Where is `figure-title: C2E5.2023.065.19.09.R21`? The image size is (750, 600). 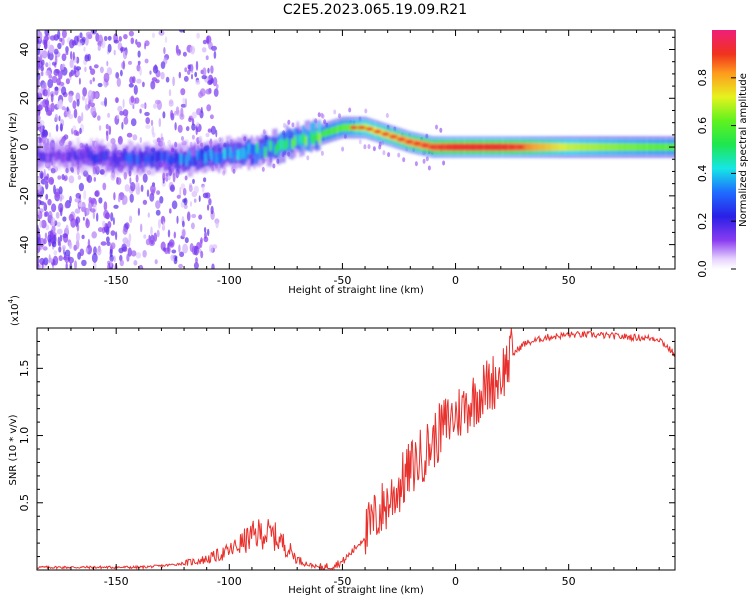
figure-title: C2E5.2023.065.19.09.R21 is located at coordinates (375, 10).